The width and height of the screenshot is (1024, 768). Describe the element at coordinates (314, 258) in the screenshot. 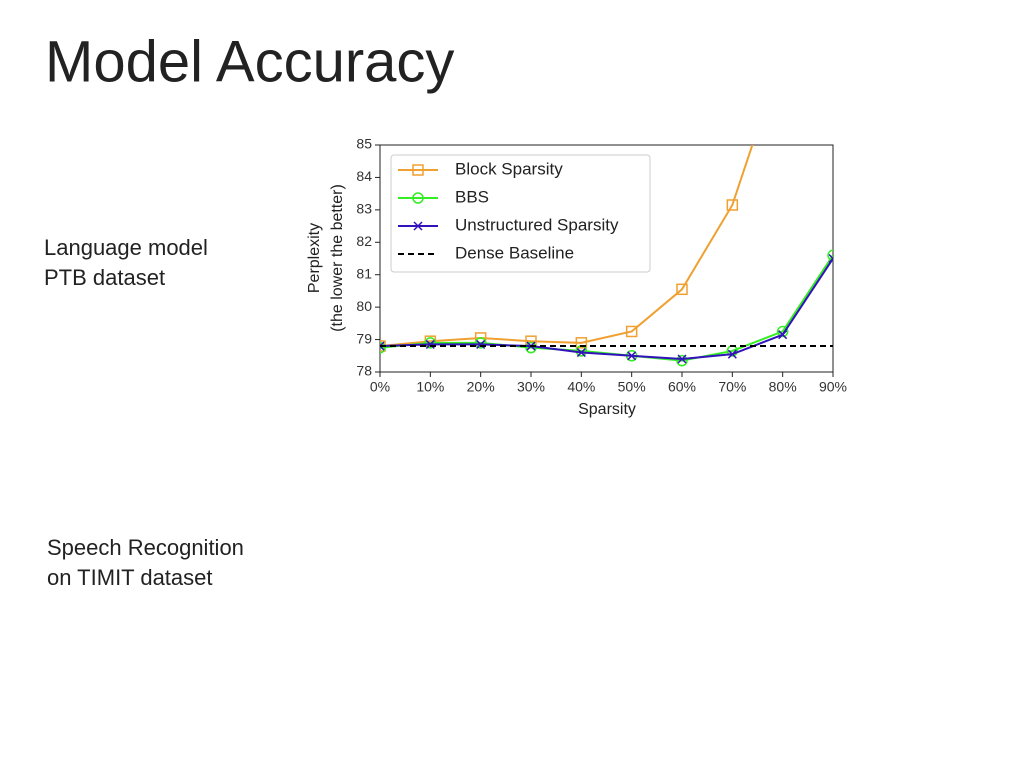

I see `y-axis-label: Perplexity` at that location.